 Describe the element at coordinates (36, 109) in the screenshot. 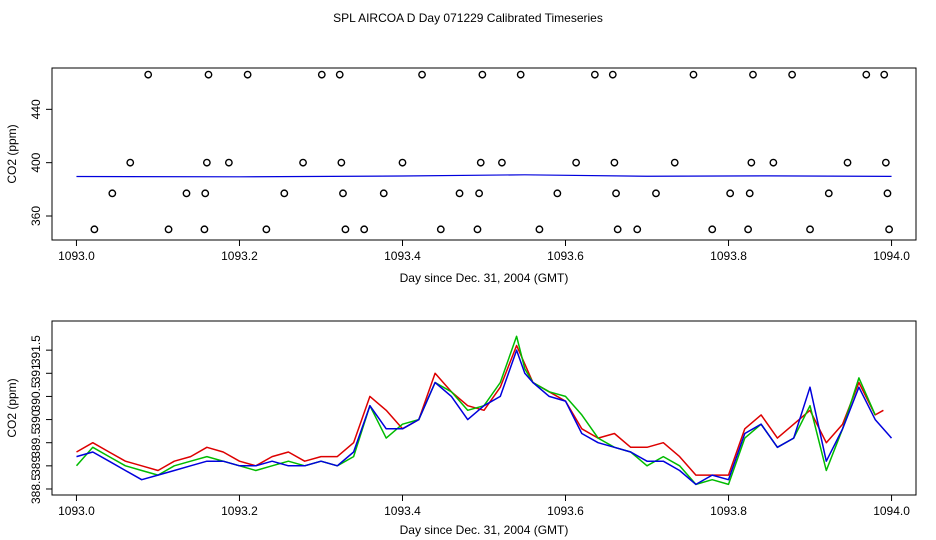

I see `top-y-tick-label: 440` at that location.